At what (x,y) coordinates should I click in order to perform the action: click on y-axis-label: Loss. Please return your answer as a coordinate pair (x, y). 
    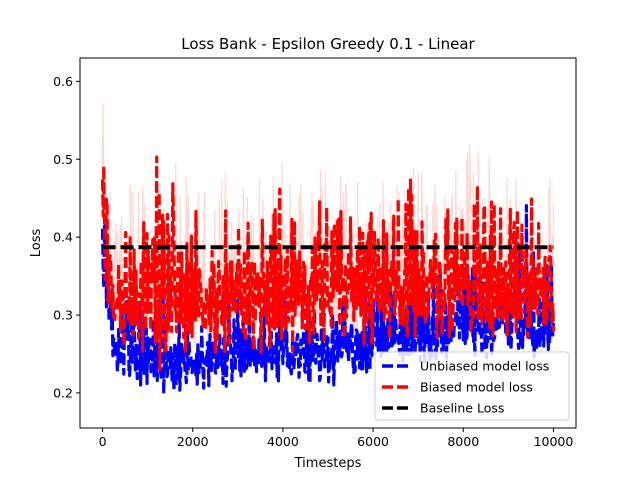
    Looking at the image, I should click on (36, 243).